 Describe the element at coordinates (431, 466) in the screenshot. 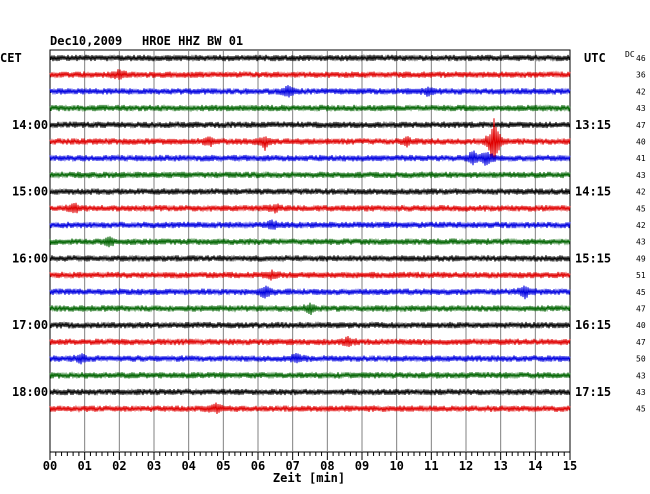

I see `x-tick-label: 11` at that location.